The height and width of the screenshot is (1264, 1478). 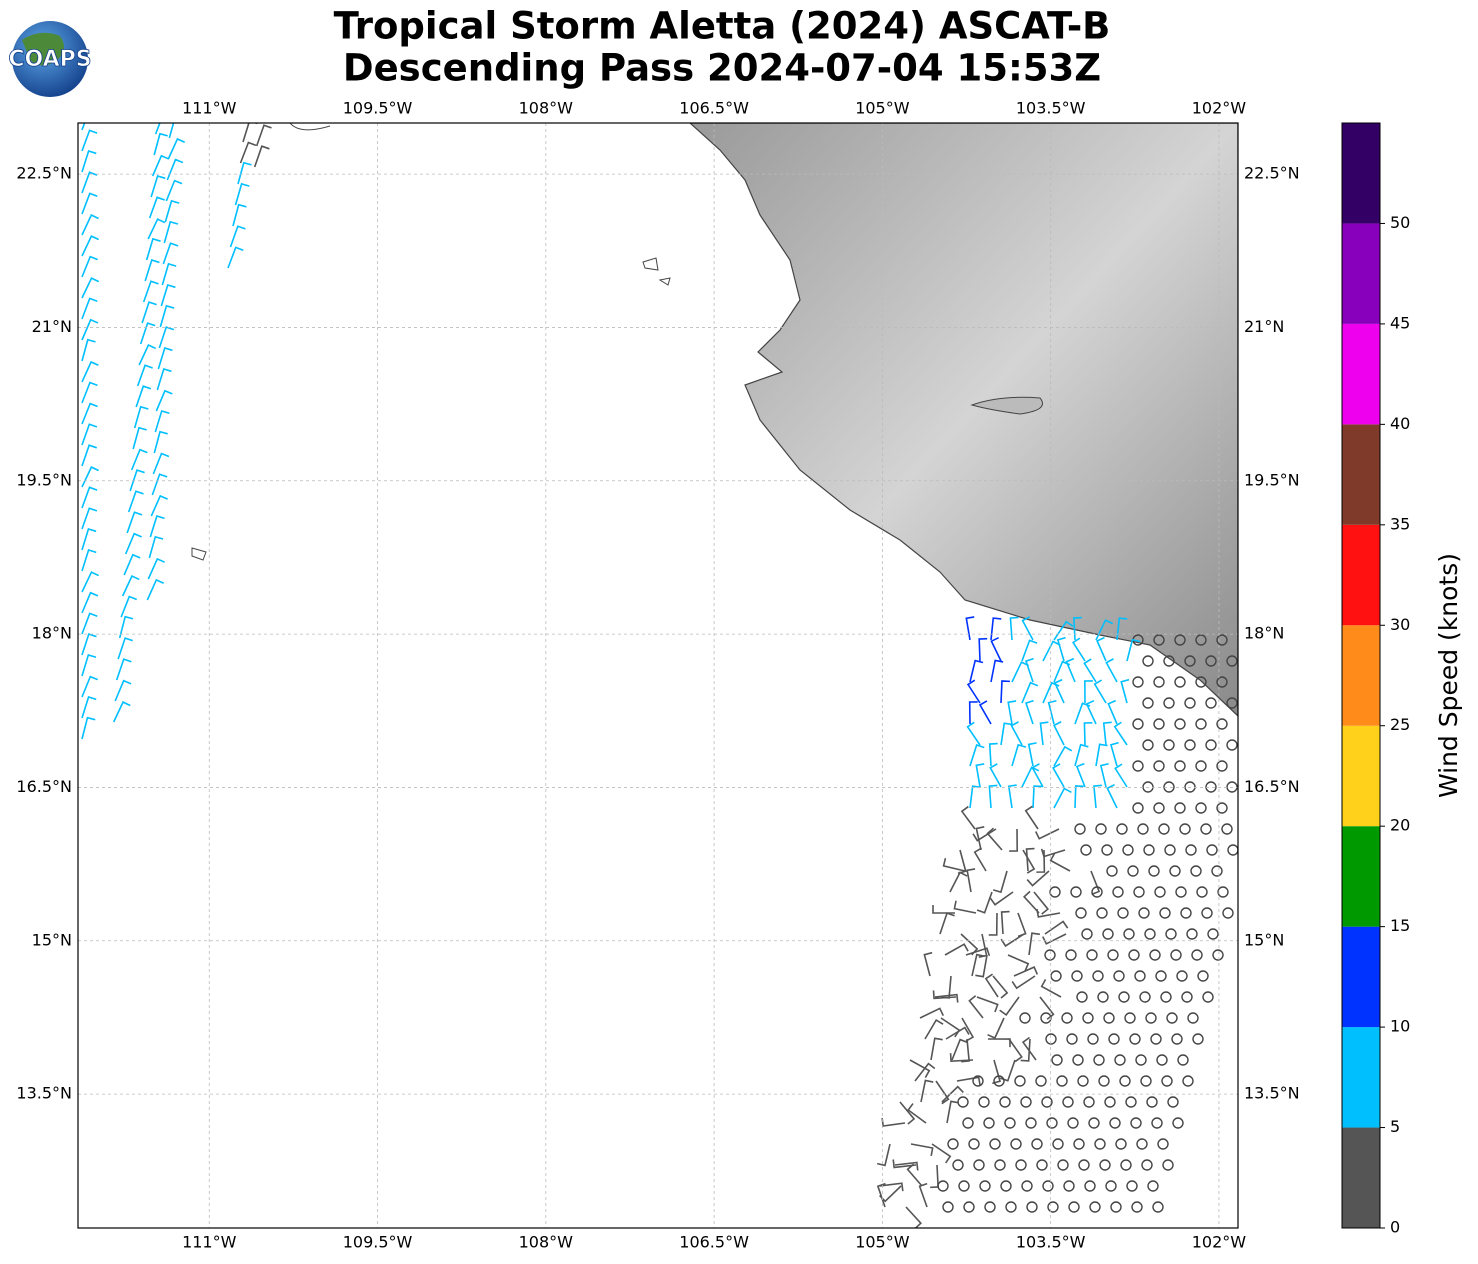 What do you see at coordinates (49, 59) in the screenshot?
I see `logo-text: COAPS` at bounding box center [49, 59].